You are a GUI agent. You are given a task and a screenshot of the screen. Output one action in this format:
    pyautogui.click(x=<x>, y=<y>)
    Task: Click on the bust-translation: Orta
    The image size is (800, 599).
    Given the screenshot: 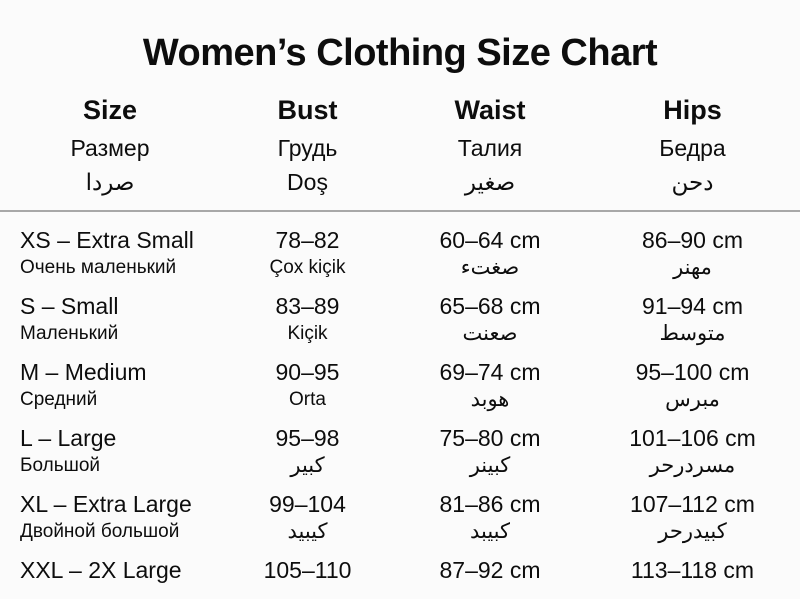 What is the action you would take?
    pyautogui.click(x=307, y=399)
    